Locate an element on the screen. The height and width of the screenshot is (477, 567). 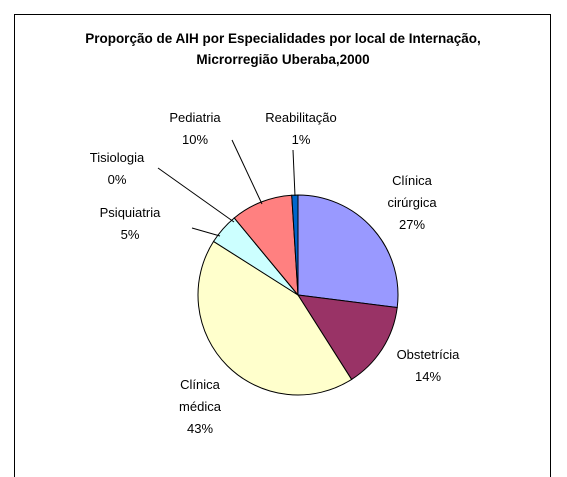
category-label: Clínica médica is located at coordinates (200, 395).